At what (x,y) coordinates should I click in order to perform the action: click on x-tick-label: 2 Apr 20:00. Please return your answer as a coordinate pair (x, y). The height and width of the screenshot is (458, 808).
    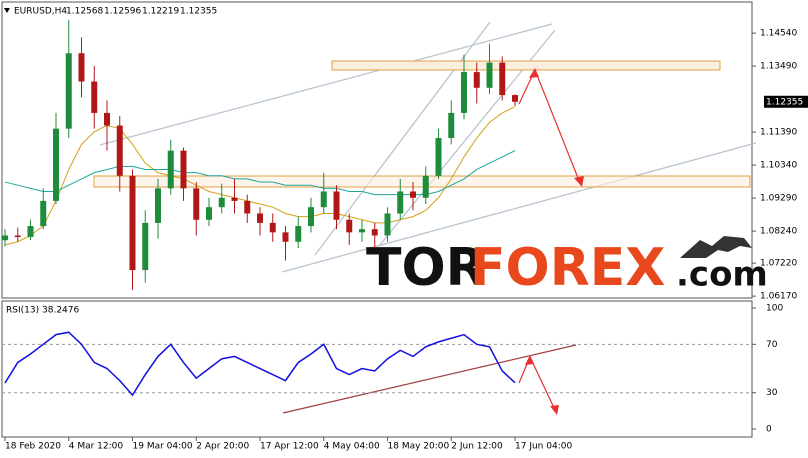
    Looking at the image, I should click on (222, 447).